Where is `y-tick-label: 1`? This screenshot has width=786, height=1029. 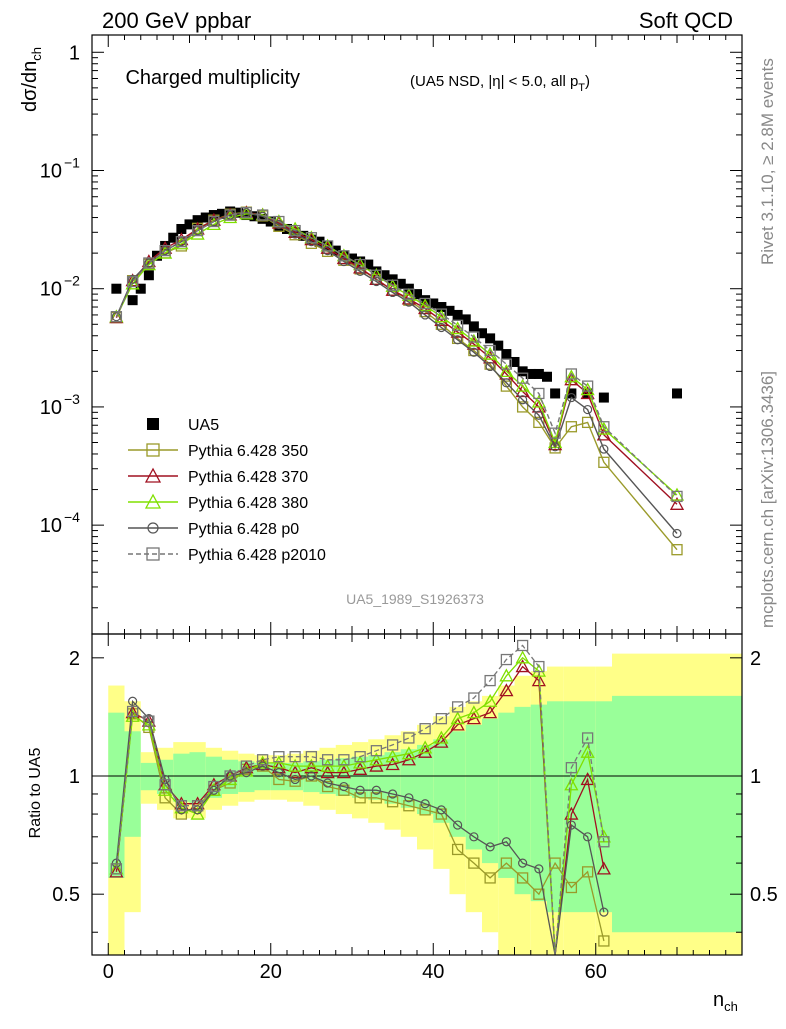
y-tick-label: 1 is located at coordinates (74, 53).